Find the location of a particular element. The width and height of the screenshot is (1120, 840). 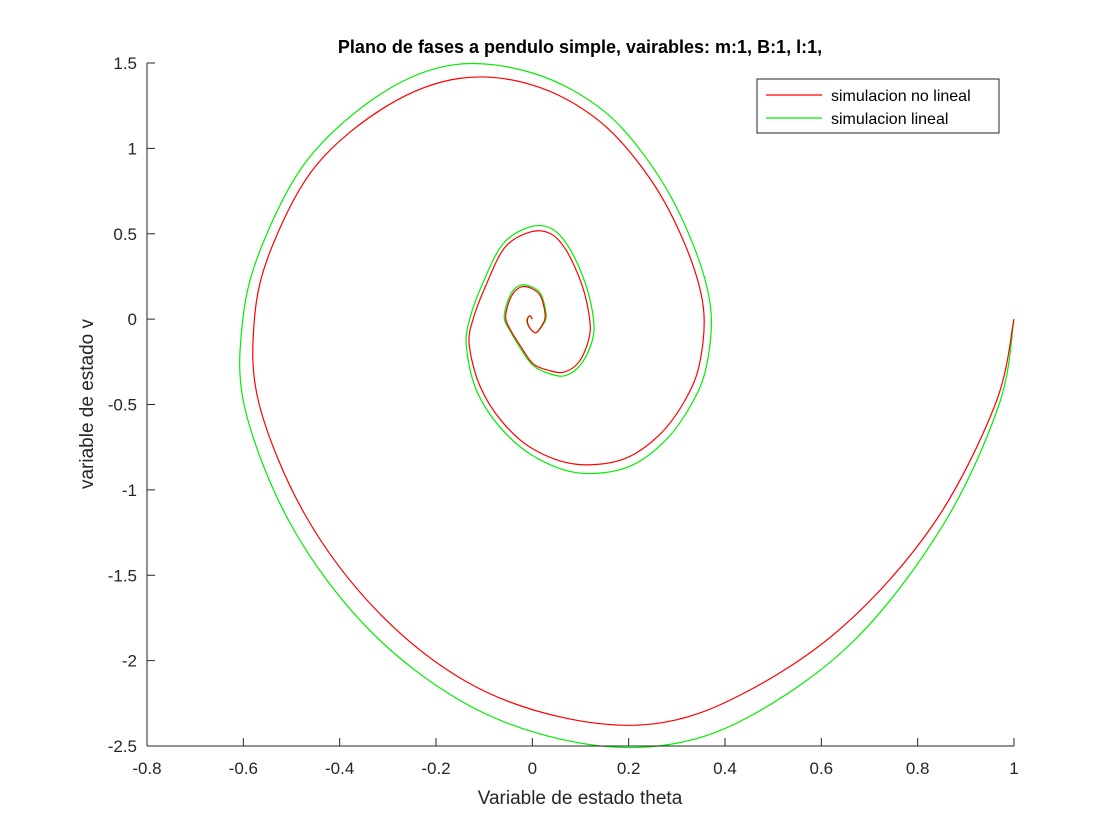

x-tick-label: 0.4 is located at coordinates (725, 768).